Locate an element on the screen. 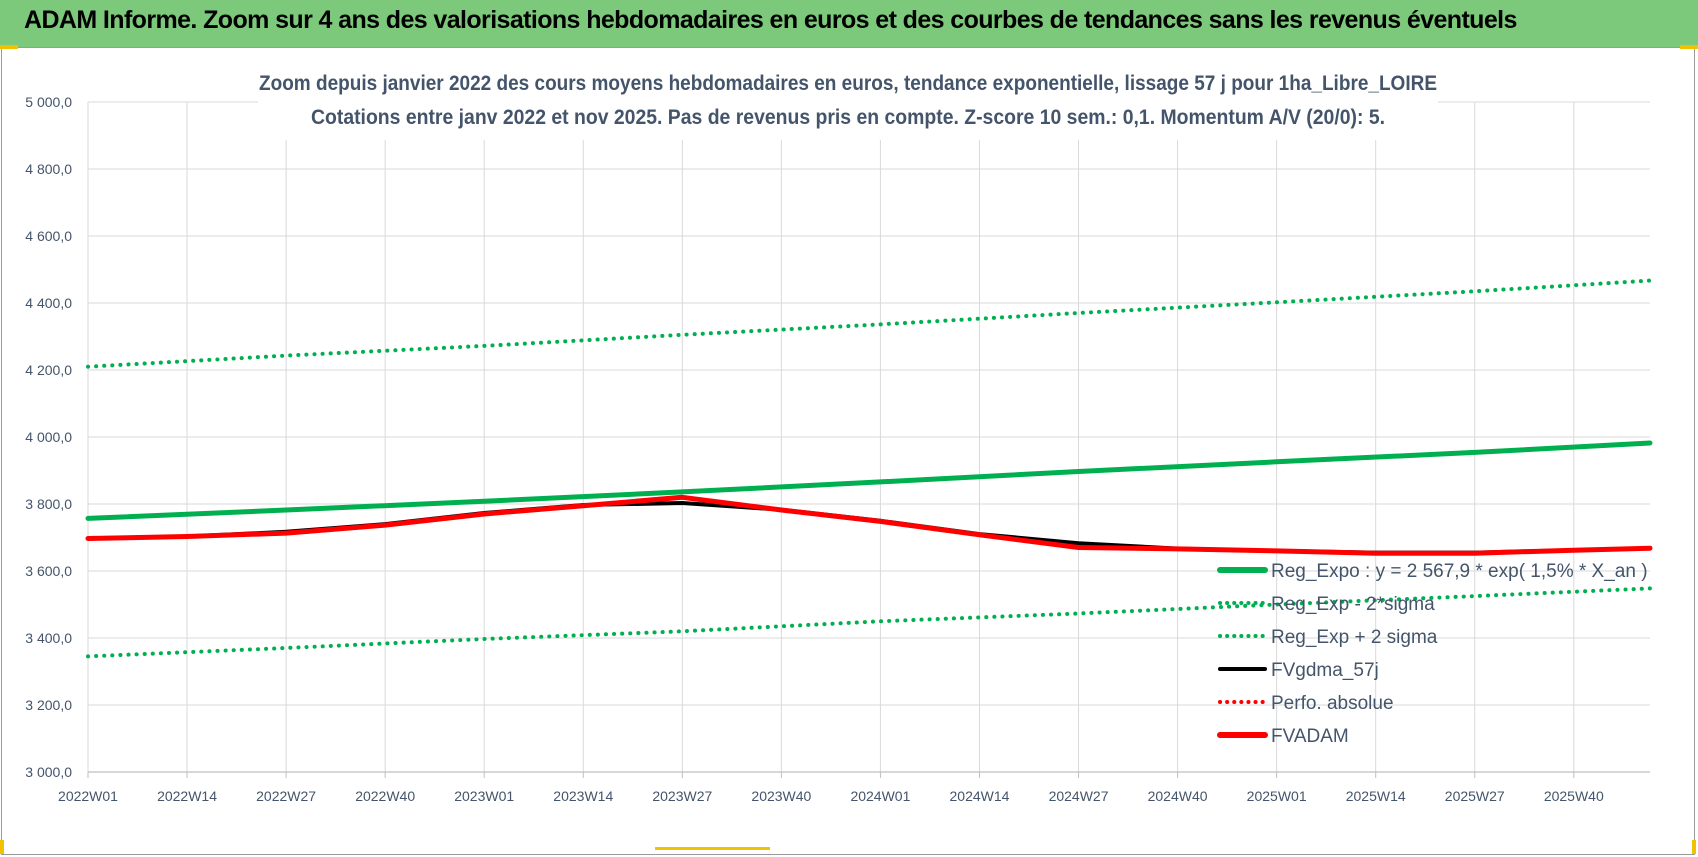 The height and width of the screenshot is (857, 1698). subtitle-background is located at coordinates (848, 101).